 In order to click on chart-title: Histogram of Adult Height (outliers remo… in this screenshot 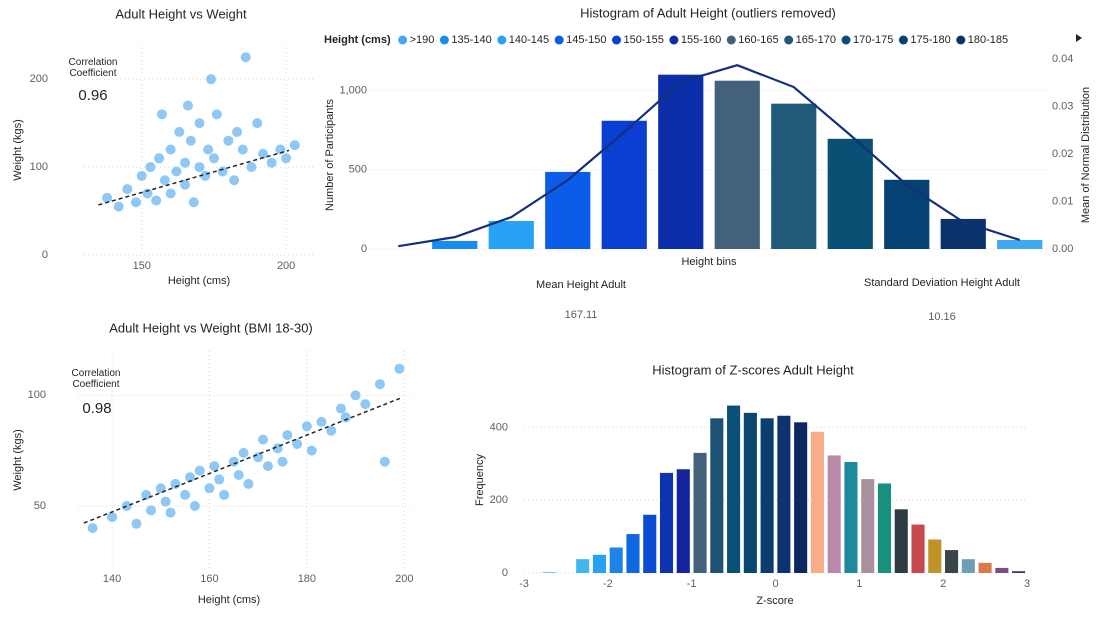, I will do `click(708, 12)`.